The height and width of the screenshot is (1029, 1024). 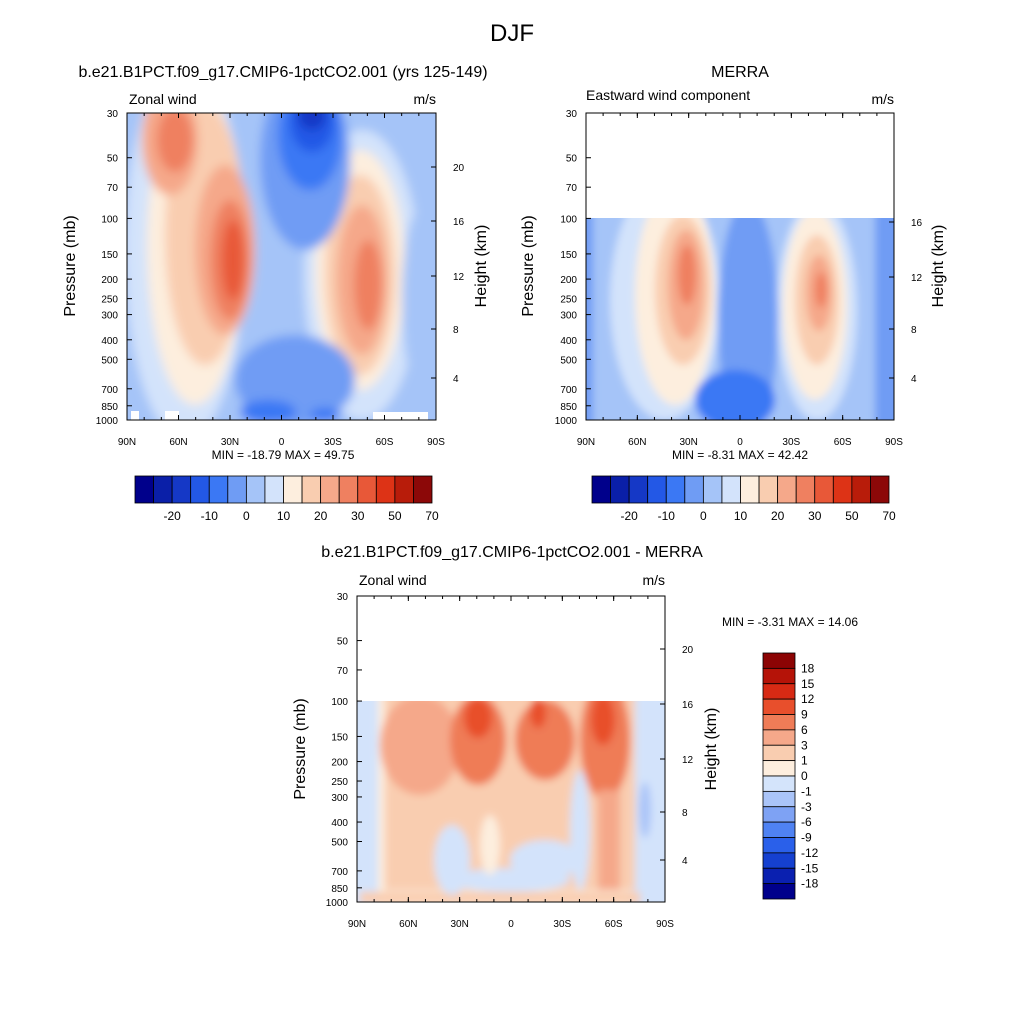 What do you see at coordinates (572, 159) in the screenshot?
I see `y-tick-label: 50` at bounding box center [572, 159].